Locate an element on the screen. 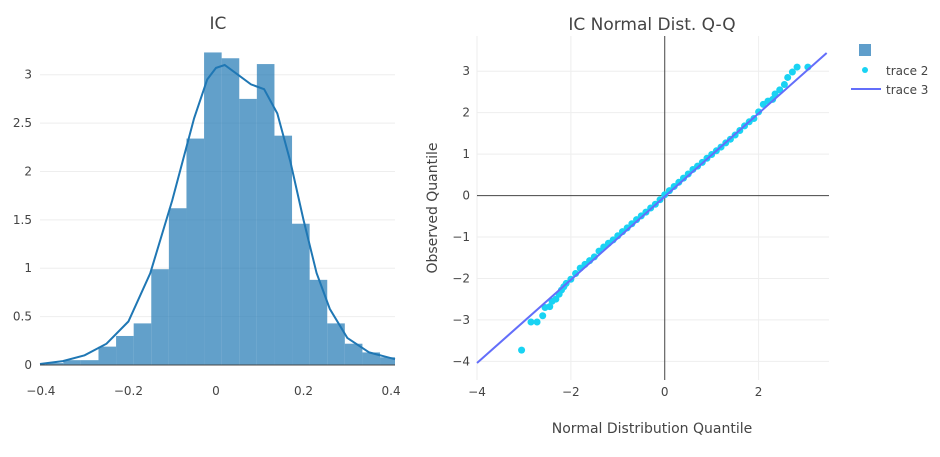 The width and height of the screenshot is (940, 457). legend: trace 2 trace 3 is located at coordinates (889, 70).